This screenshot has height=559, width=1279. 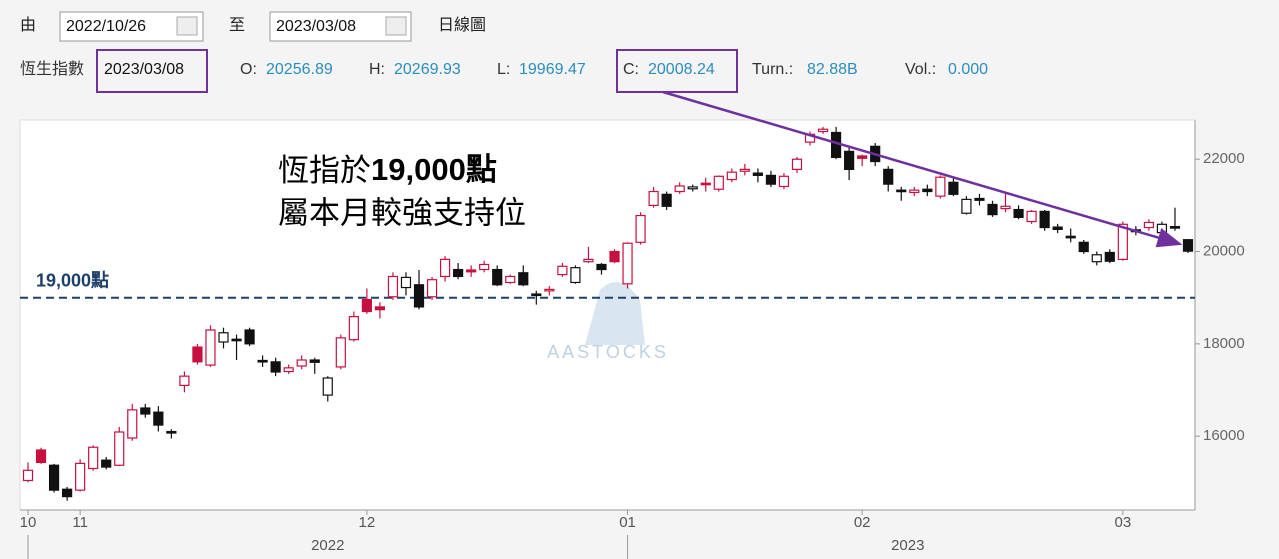 I want to click on volume-label: Vol.:, so click(x=920, y=69).